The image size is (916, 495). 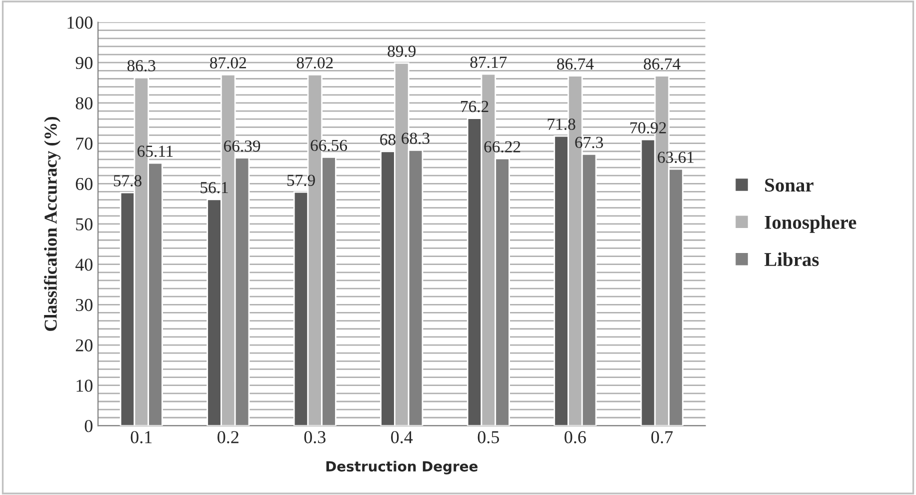 I want to click on legend-label: Sonar, so click(x=789, y=185).